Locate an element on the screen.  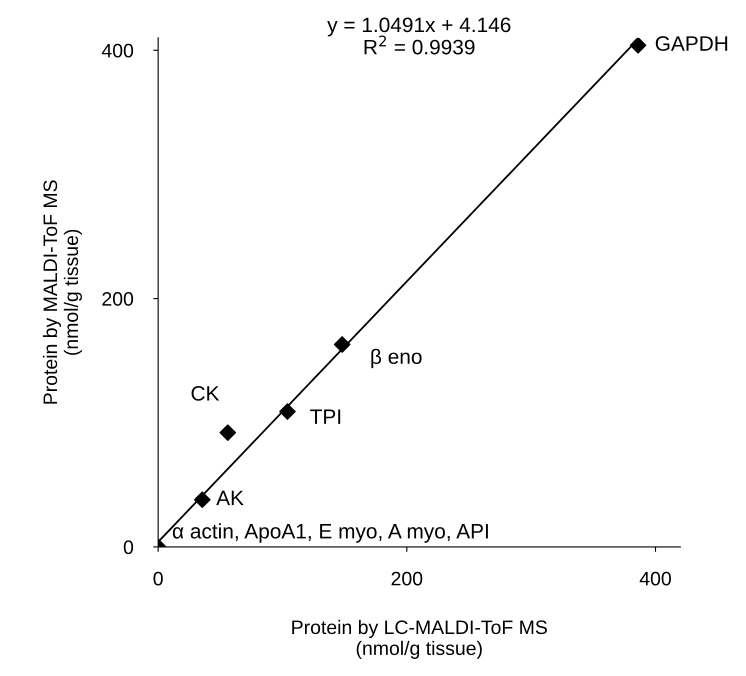
x-axis-title: Protein by LC-MALDI-ToF MS (nmol/g tissue) is located at coordinates (419, 639).